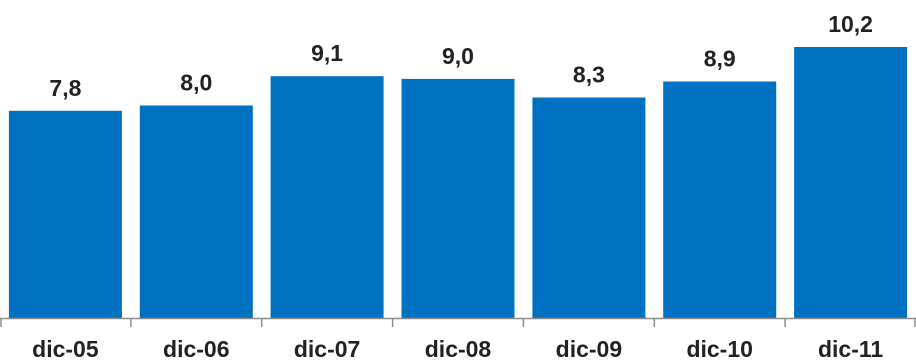  What do you see at coordinates (720, 59) in the screenshot?
I see `value-label-dic-10: 8,9` at bounding box center [720, 59].